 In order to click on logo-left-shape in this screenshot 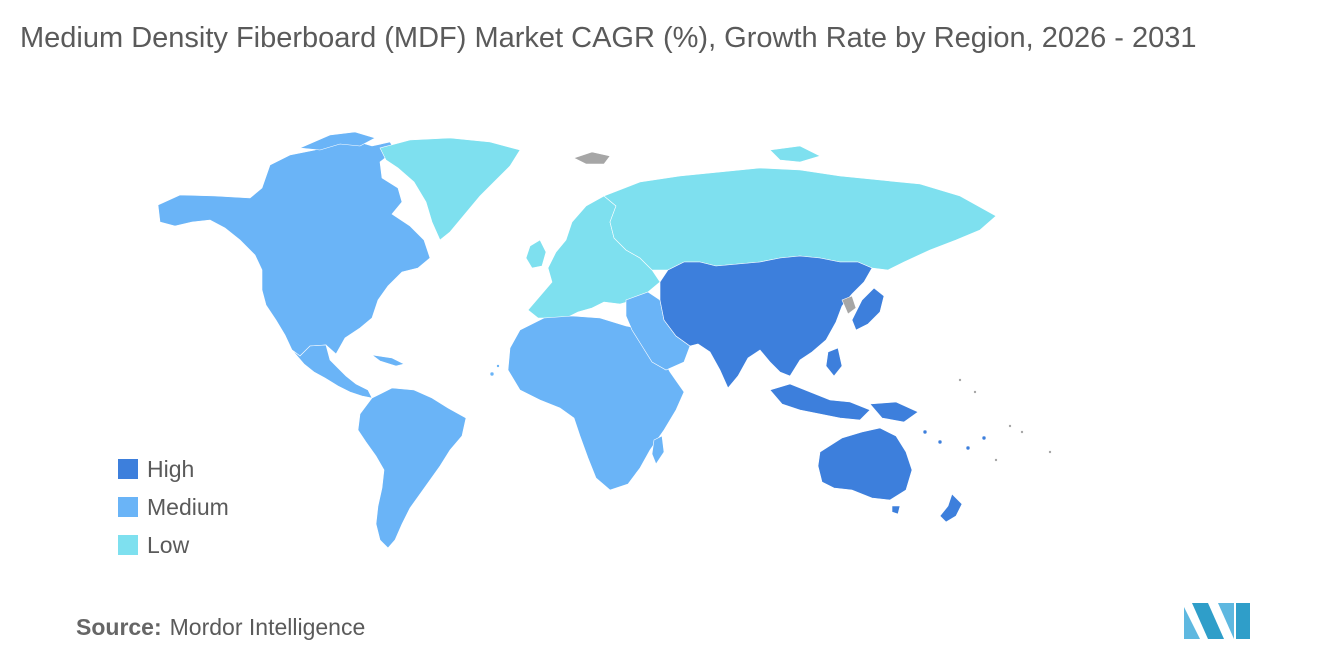, I will do `click(1192, 623)`.